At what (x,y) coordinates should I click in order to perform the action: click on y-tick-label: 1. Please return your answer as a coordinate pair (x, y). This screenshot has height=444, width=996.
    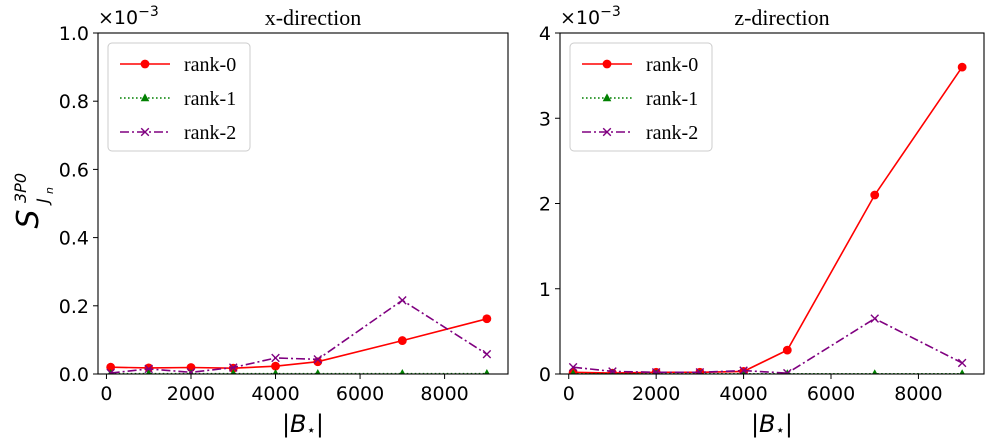
    Looking at the image, I should click on (545, 290).